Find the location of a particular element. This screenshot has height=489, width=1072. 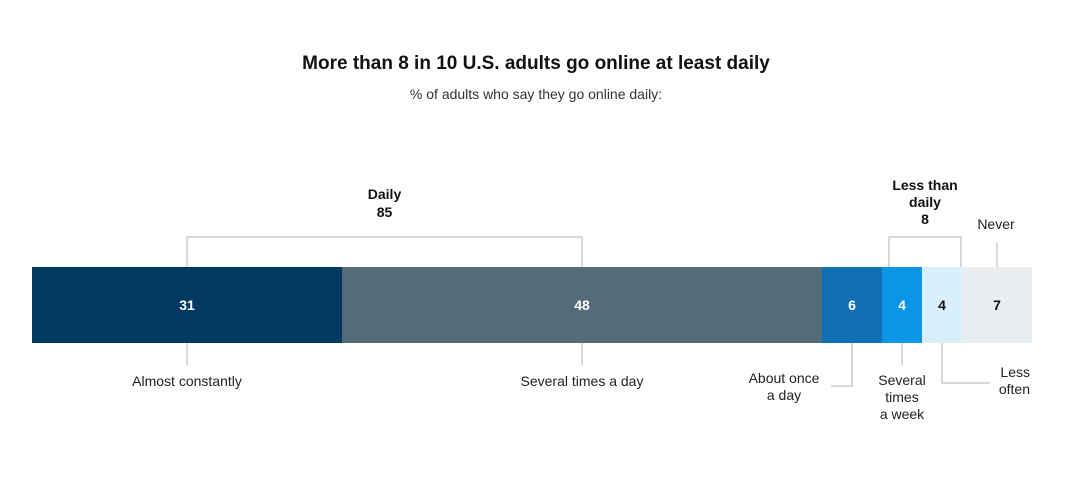

category-label: About once a day is located at coordinates (784, 386).